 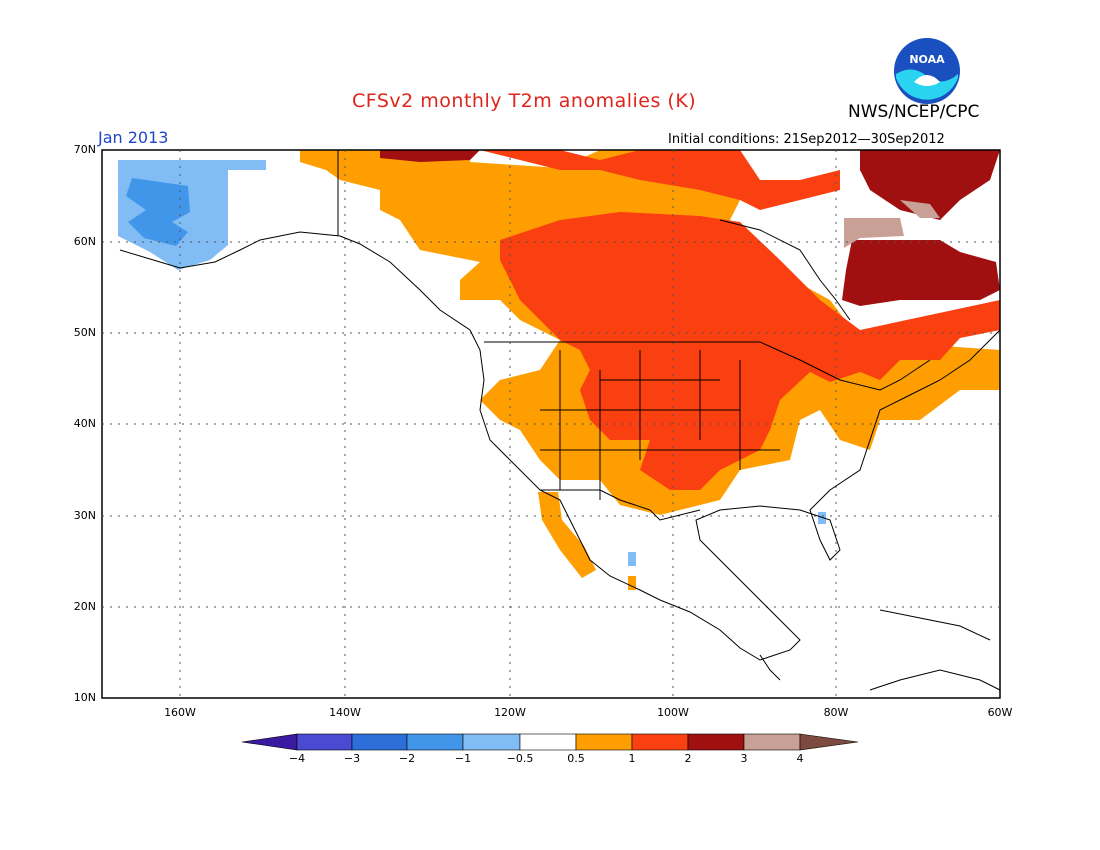 What do you see at coordinates (407, 758) in the screenshot?
I see `colorbar-tick: −2` at bounding box center [407, 758].